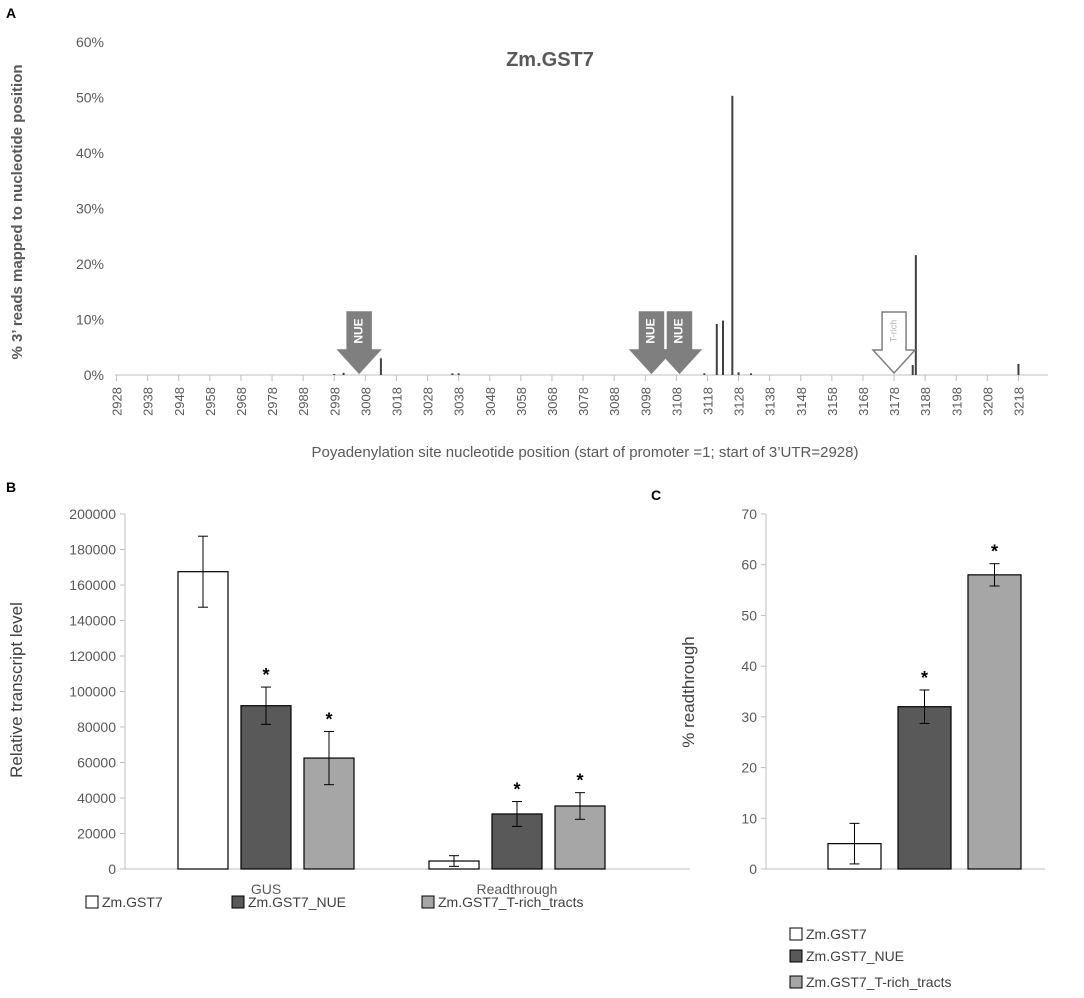 This screenshot has width=1084, height=998. Describe the element at coordinates (428, 401) in the screenshot. I see `panel-a-x-tick-label: 3028` at that location.